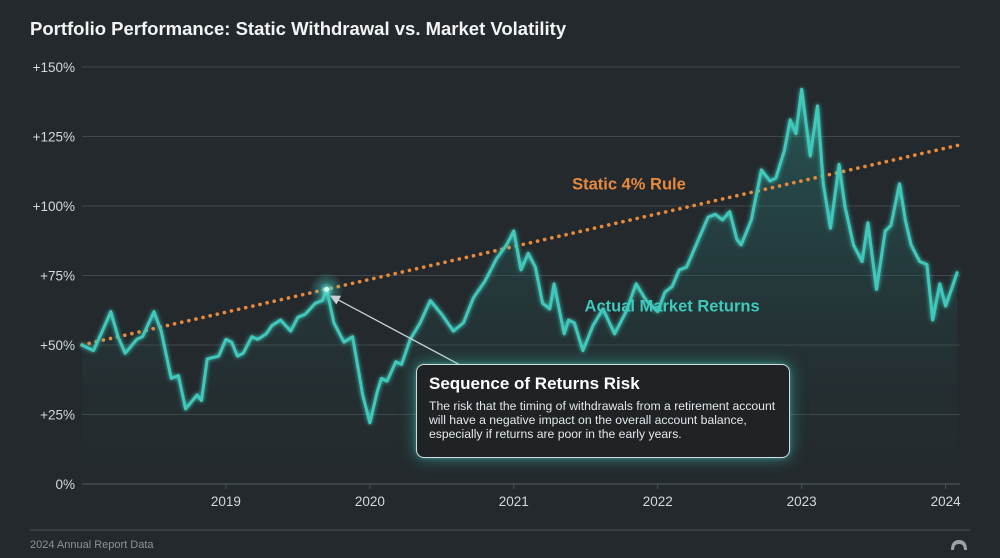 The height and width of the screenshot is (558, 1000). Describe the element at coordinates (54, 137) in the screenshot. I see `y-tick-label: +125%` at that location.